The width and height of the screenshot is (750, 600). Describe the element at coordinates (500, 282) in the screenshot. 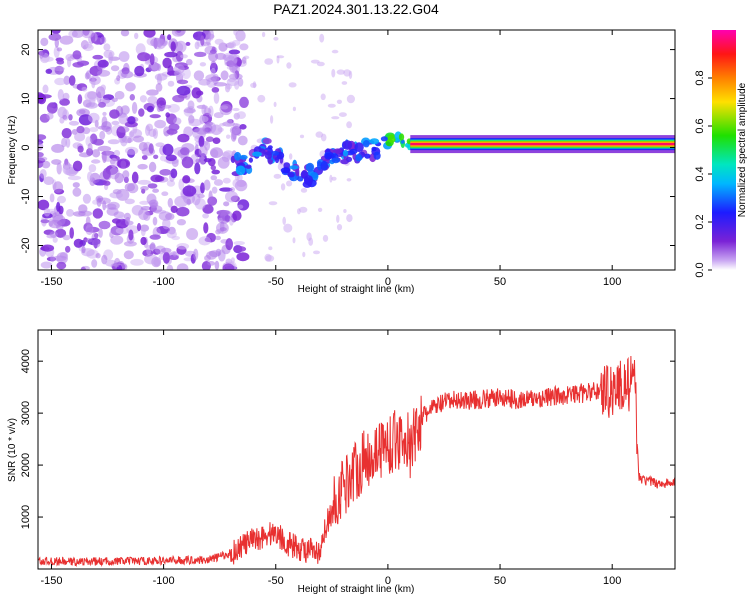

I see `x-tick-label: 50` at that location.